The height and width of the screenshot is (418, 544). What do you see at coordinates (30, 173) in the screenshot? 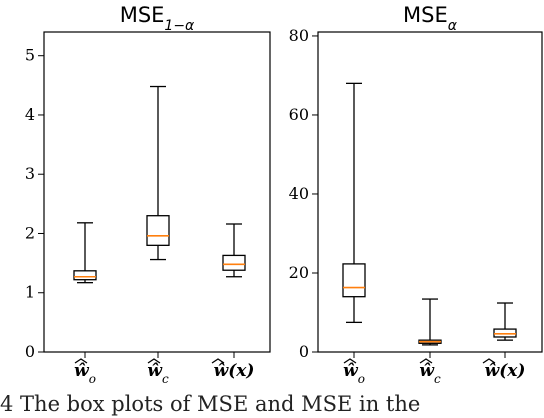
I see `y-tick-label: 3` at bounding box center [30, 173].